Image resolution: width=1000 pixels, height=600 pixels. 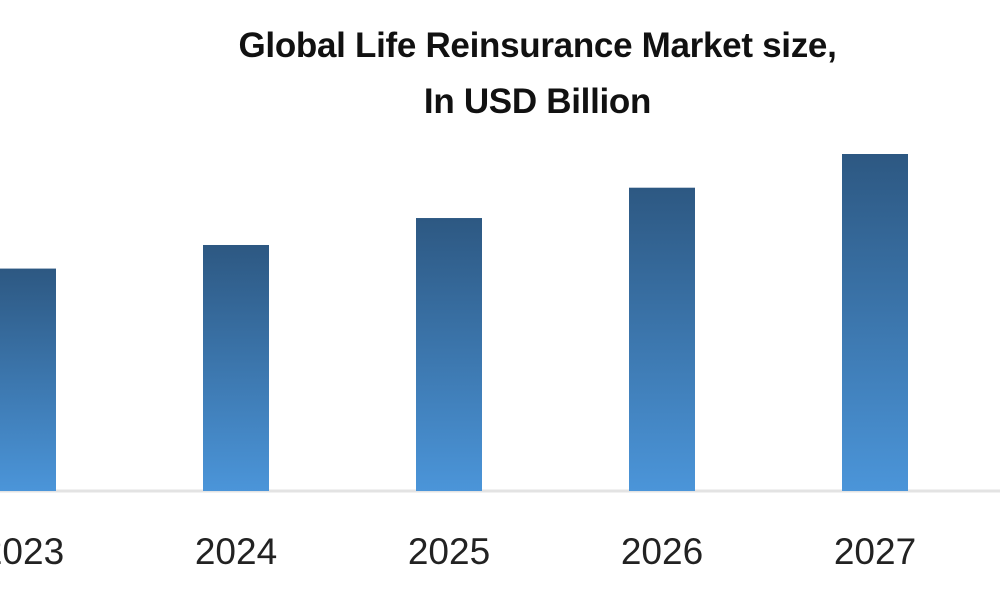 What do you see at coordinates (537, 45) in the screenshot?
I see `chart-title: Global Life Reinsurance Market size,` at bounding box center [537, 45].